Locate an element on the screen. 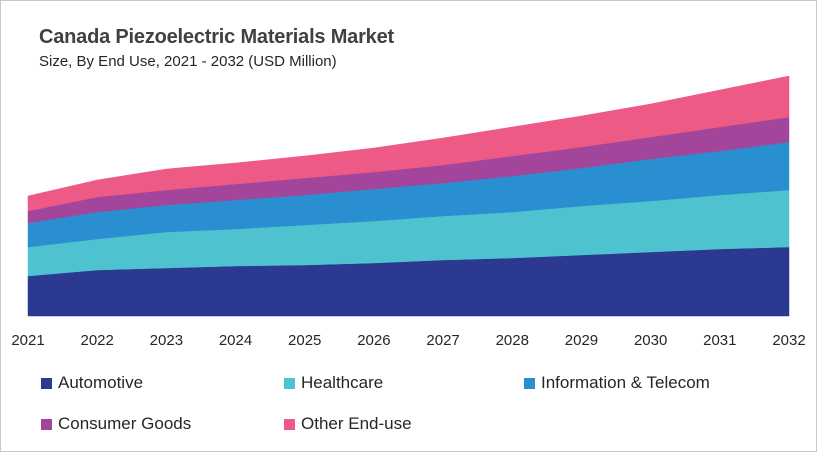 This screenshot has width=817, height=452. x-tick-label: 2025 is located at coordinates (304, 340).